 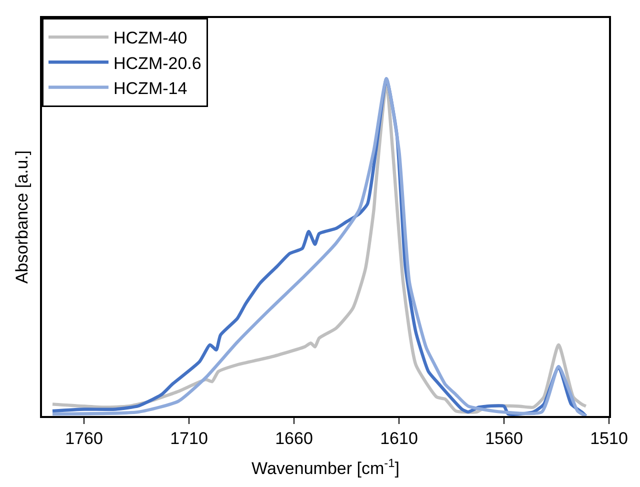 What do you see at coordinates (189, 438) in the screenshot?
I see `x-tick-label: 1710` at bounding box center [189, 438].